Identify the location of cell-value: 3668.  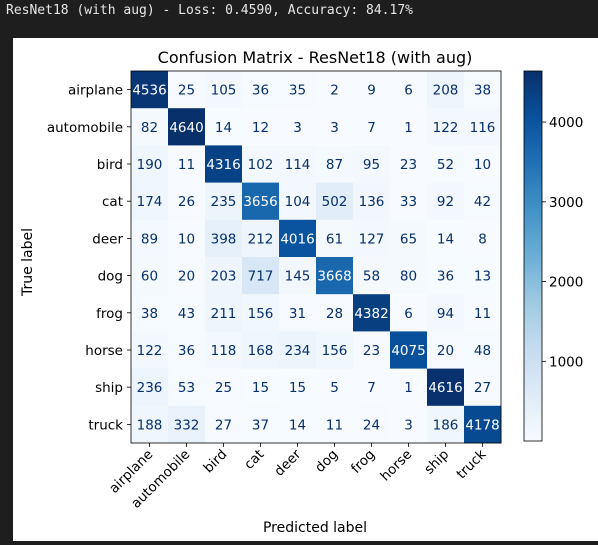
(334, 277).